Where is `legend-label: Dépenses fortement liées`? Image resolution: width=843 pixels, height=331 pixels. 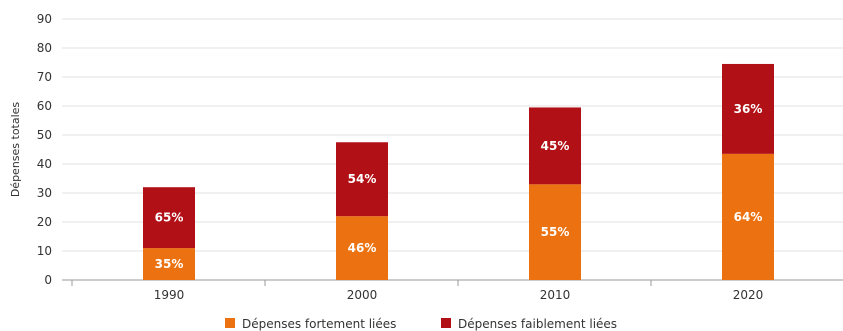
legend-label: Dépenses fortement liées is located at coordinates (319, 324).